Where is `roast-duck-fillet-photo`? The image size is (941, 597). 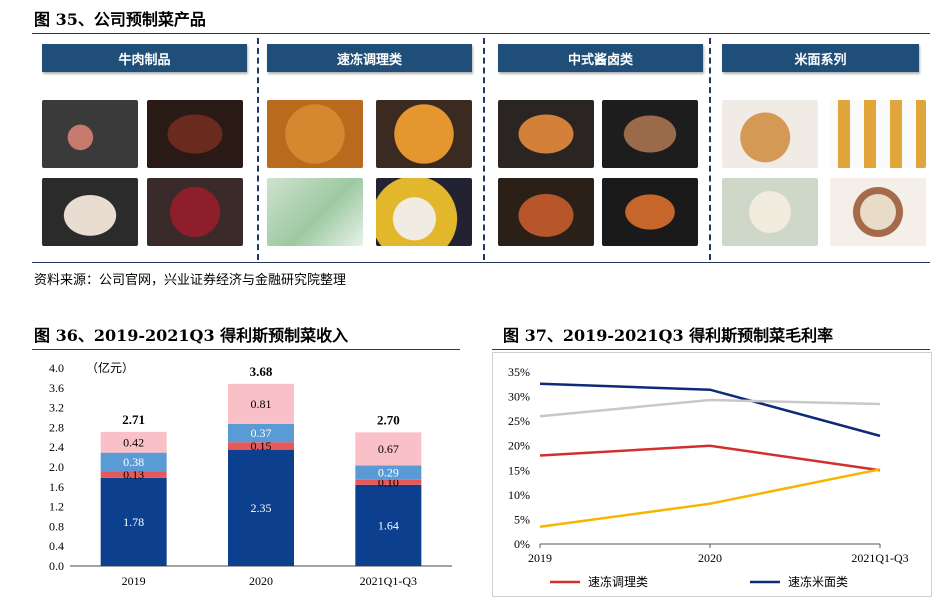
roast-duck-fillet-photo is located at coordinates (546, 134).